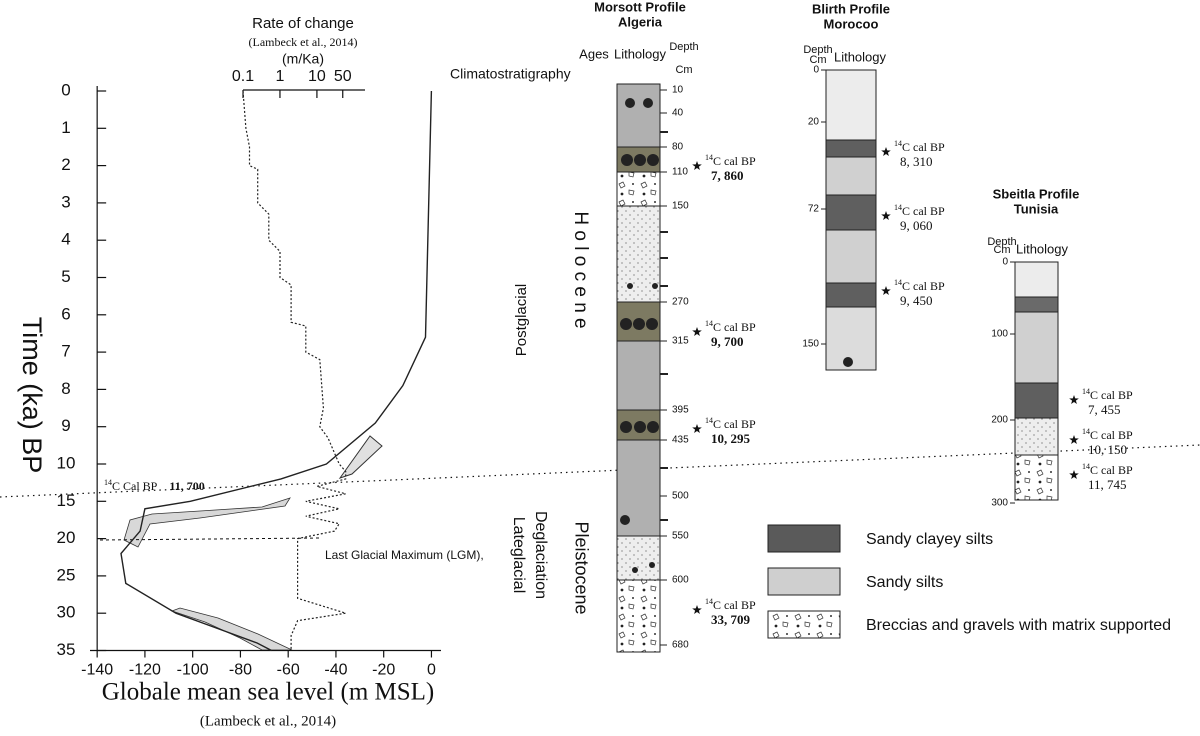 The height and width of the screenshot is (736, 1200). What do you see at coordinates (32, 395) in the screenshot?
I see `y-axis-title: Time (ka) BP` at bounding box center [32, 395].